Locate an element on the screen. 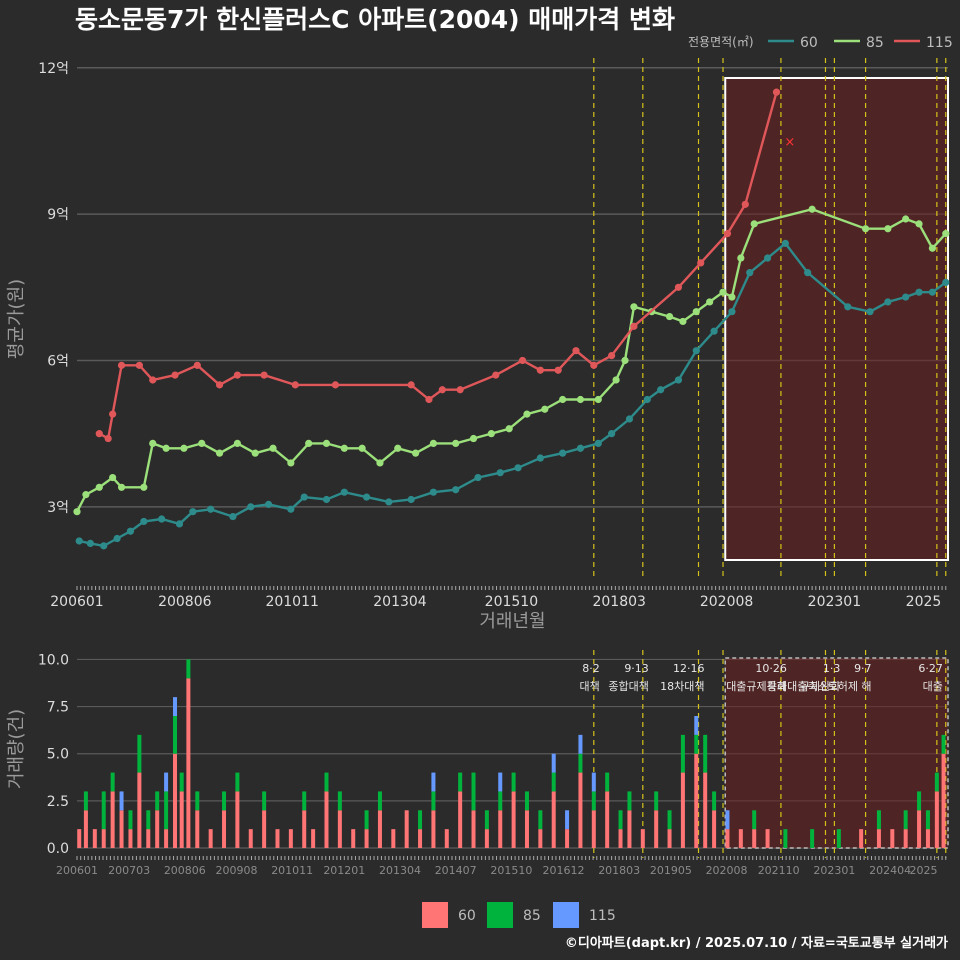 Image resolution: width=960 pixels, height=960 pixels. x-tick-label: 202008 is located at coordinates (726, 602).